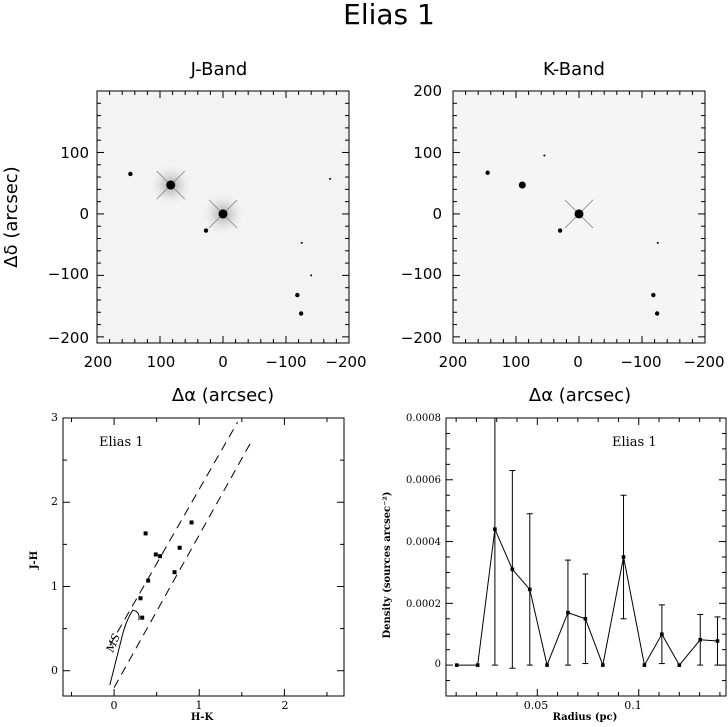  Describe the element at coordinates (54, 586) in the screenshot. I see `ccd-ytick-label: 1` at that location.